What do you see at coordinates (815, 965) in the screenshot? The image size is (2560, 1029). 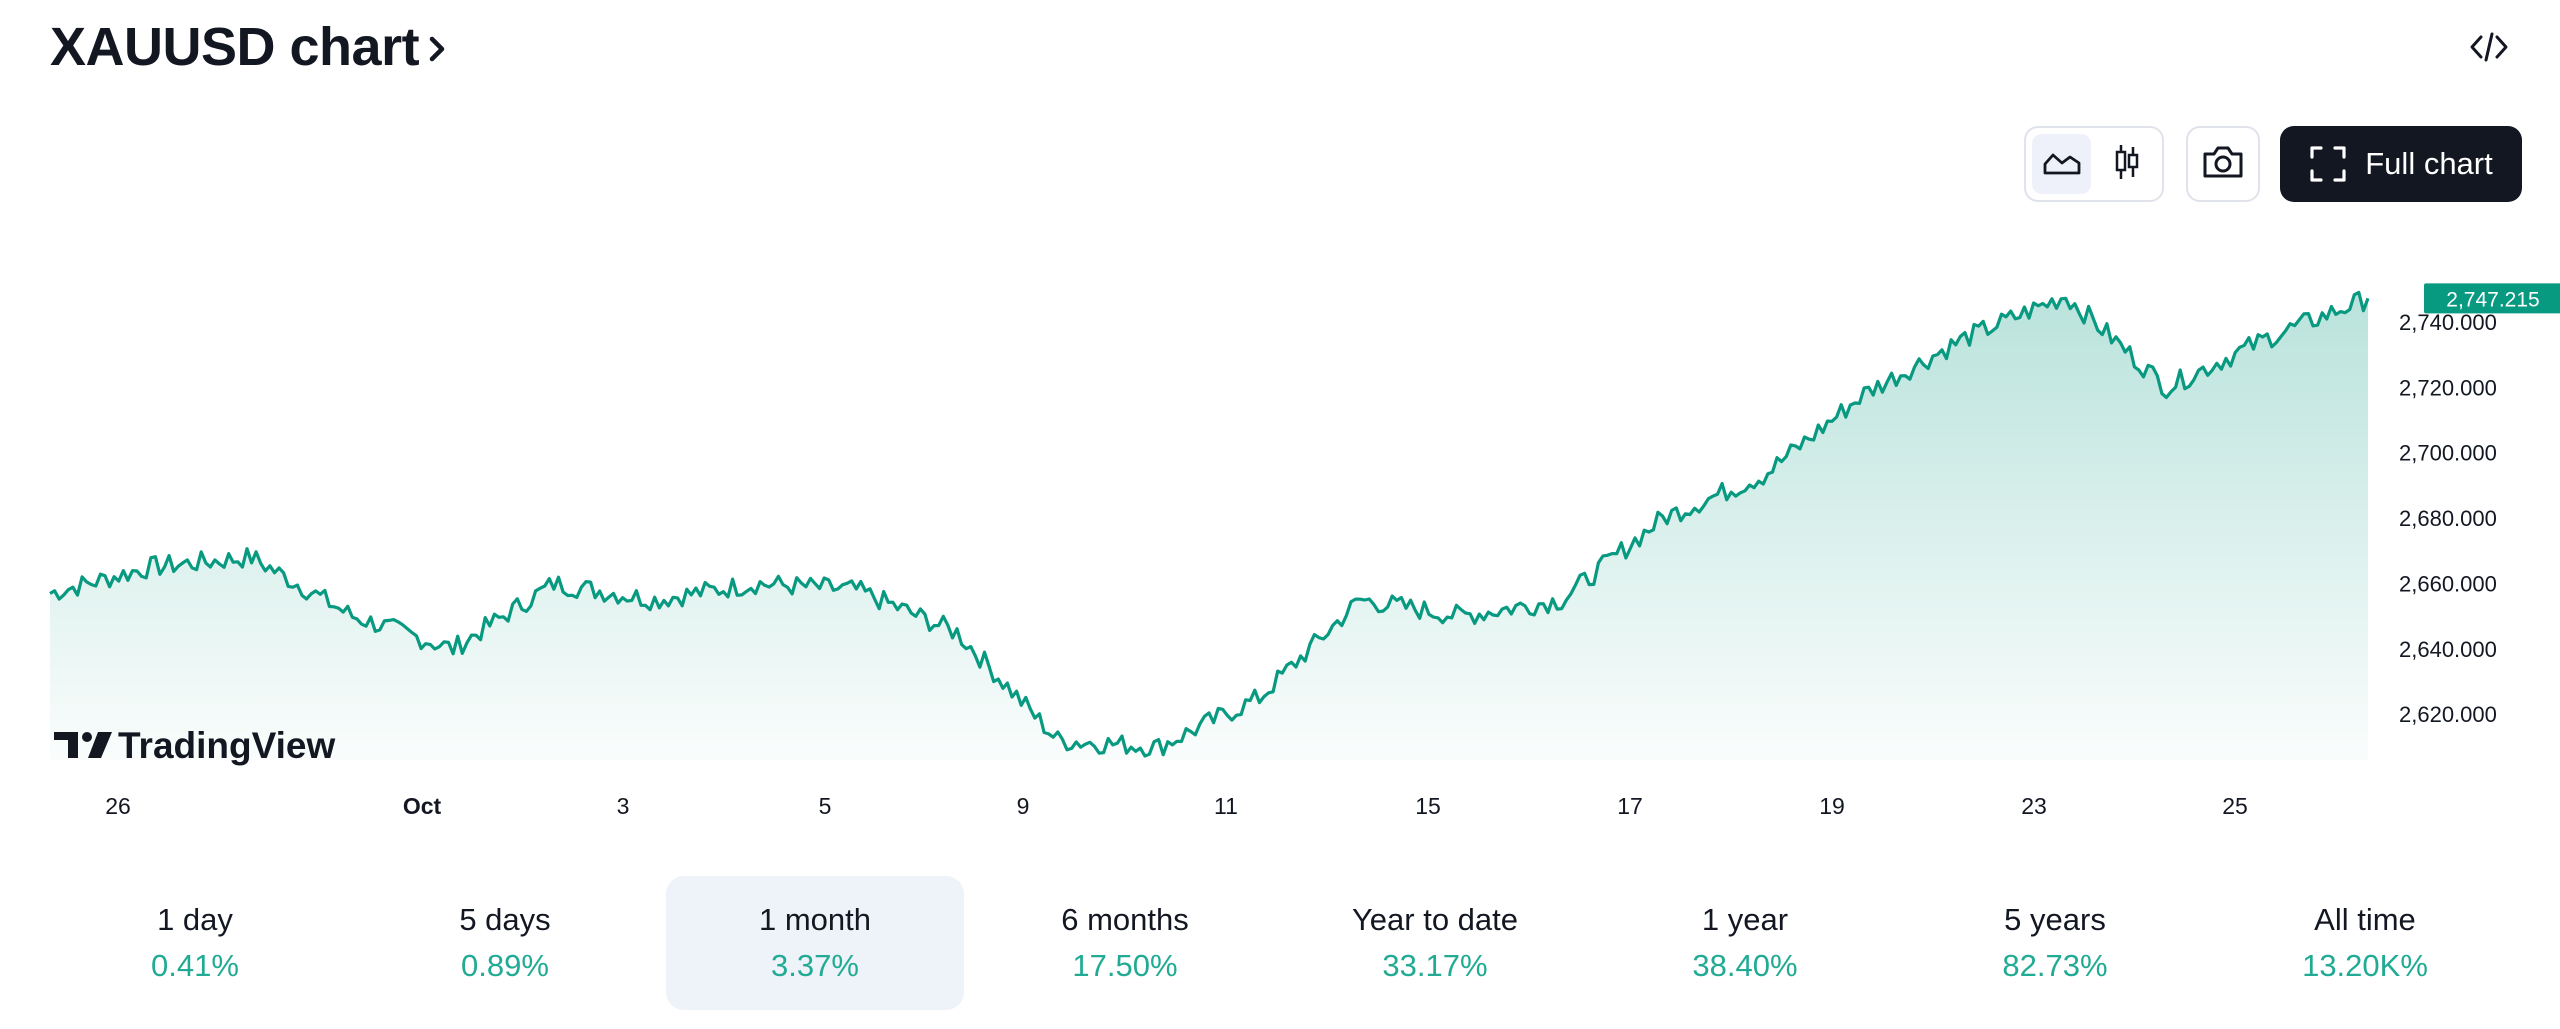 I see `period-change: 3.37%` at bounding box center [815, 965].